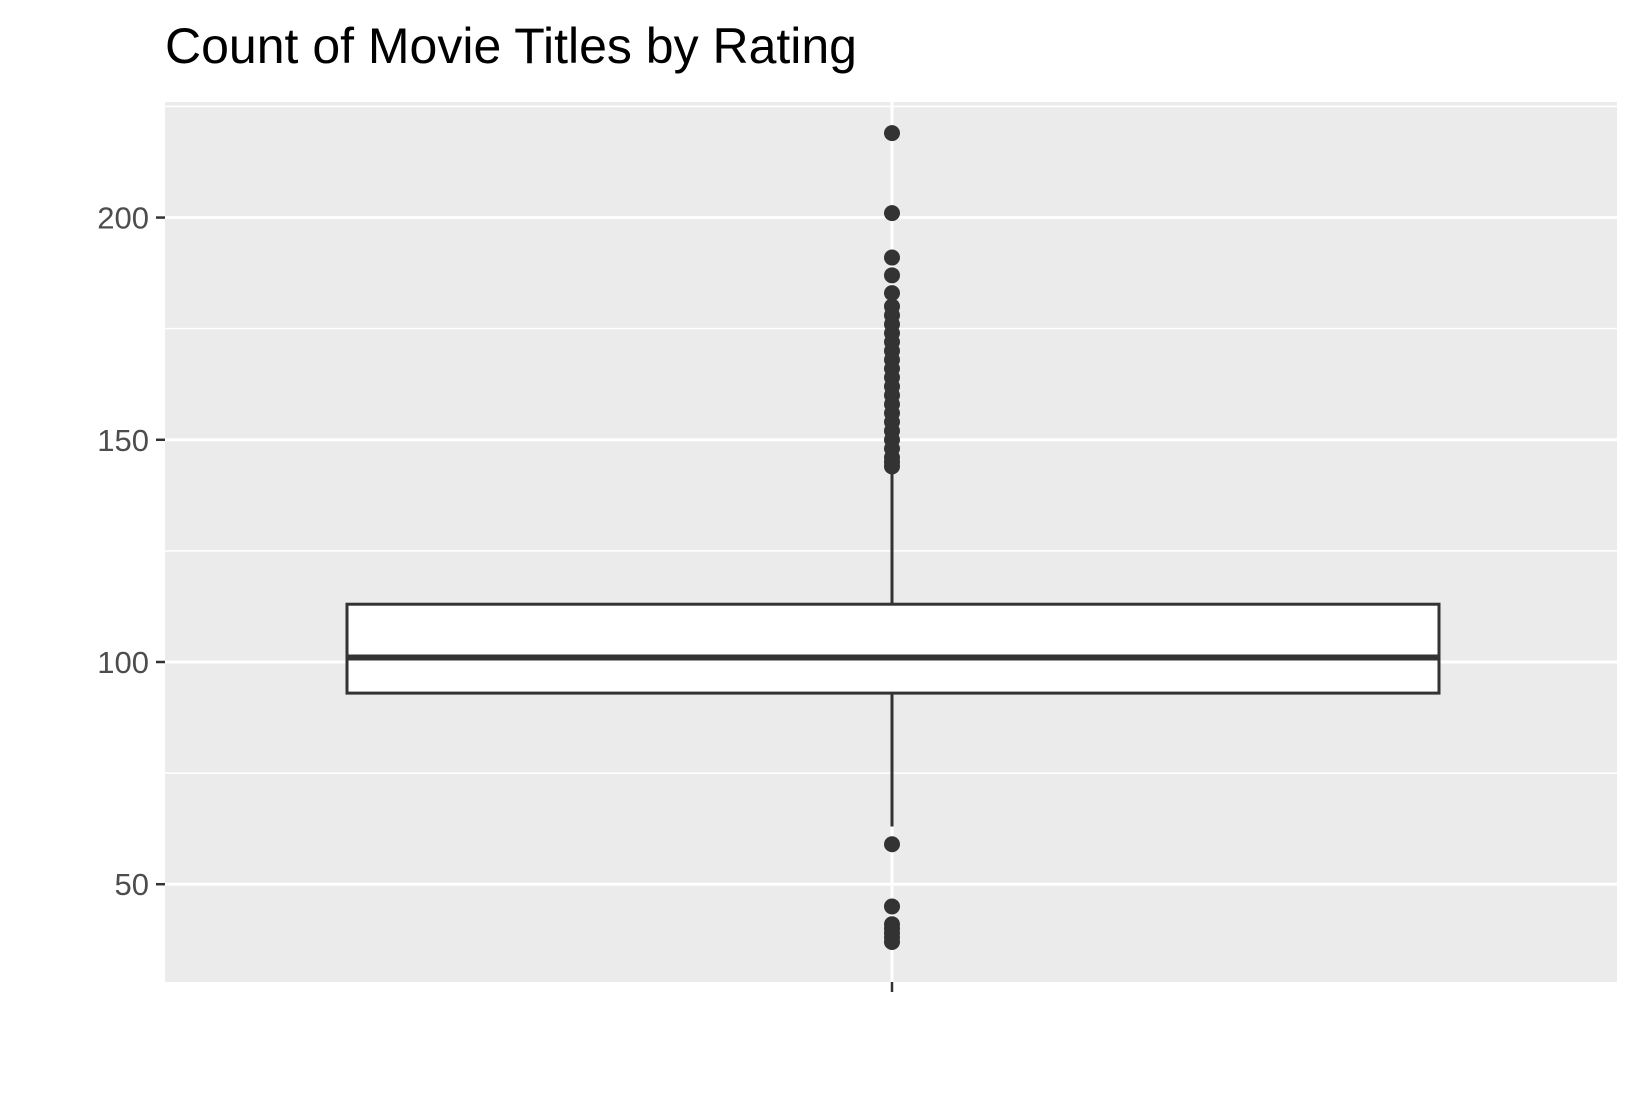 The width and height of the screenshot is (1625, 1100). Describe the element at coordinates (892, 537) in the screenshot. I see `outlier-points` at that location.